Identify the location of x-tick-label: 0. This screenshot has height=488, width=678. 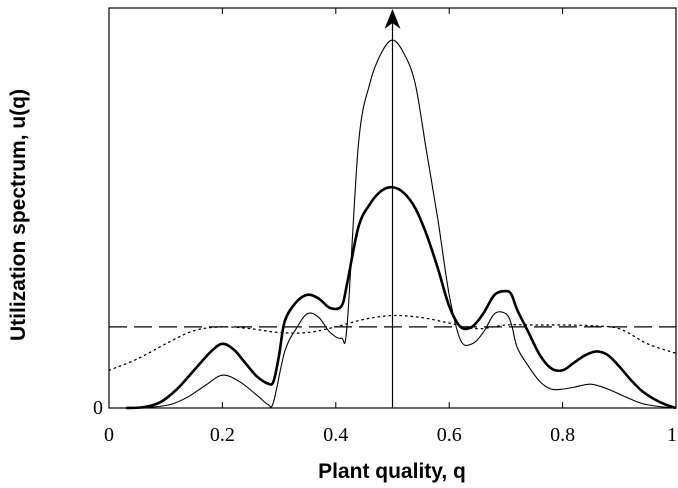
(109, 435).